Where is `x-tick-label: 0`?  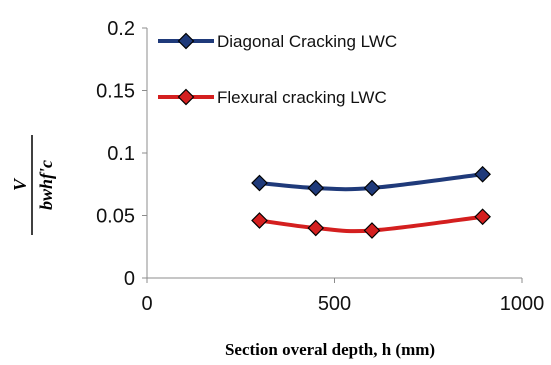 x-tick-label: 0 is located at coordinates (146, 304).